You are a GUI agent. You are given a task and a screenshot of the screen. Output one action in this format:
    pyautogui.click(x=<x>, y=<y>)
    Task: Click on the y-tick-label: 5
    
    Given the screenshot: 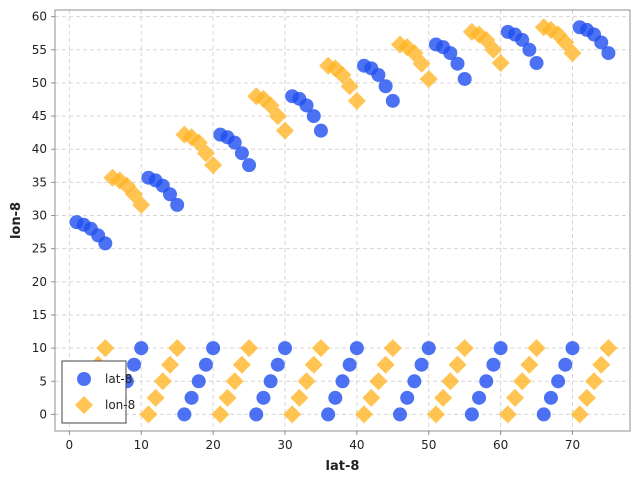 What is the action you would take?
    pyautogui.click(x=43, y=381)
    